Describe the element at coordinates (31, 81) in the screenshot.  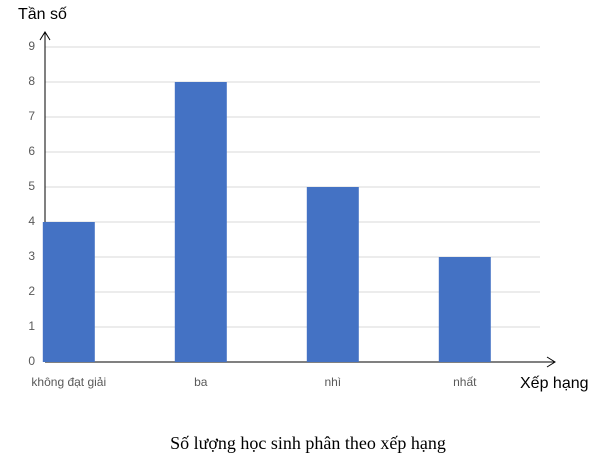
I see `y-tick-label: 8` at that location.